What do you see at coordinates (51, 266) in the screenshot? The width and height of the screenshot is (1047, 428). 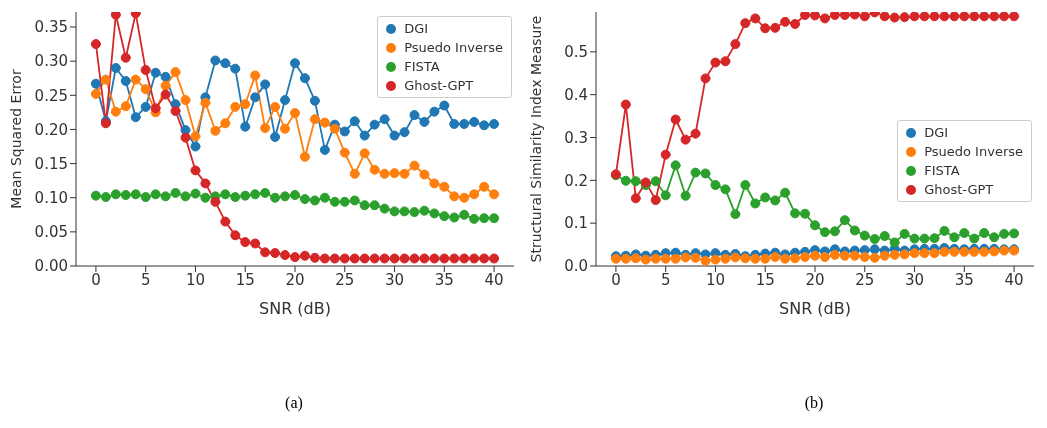 I see `y-tick-label: 0.00` at bounding box center [51, 266].